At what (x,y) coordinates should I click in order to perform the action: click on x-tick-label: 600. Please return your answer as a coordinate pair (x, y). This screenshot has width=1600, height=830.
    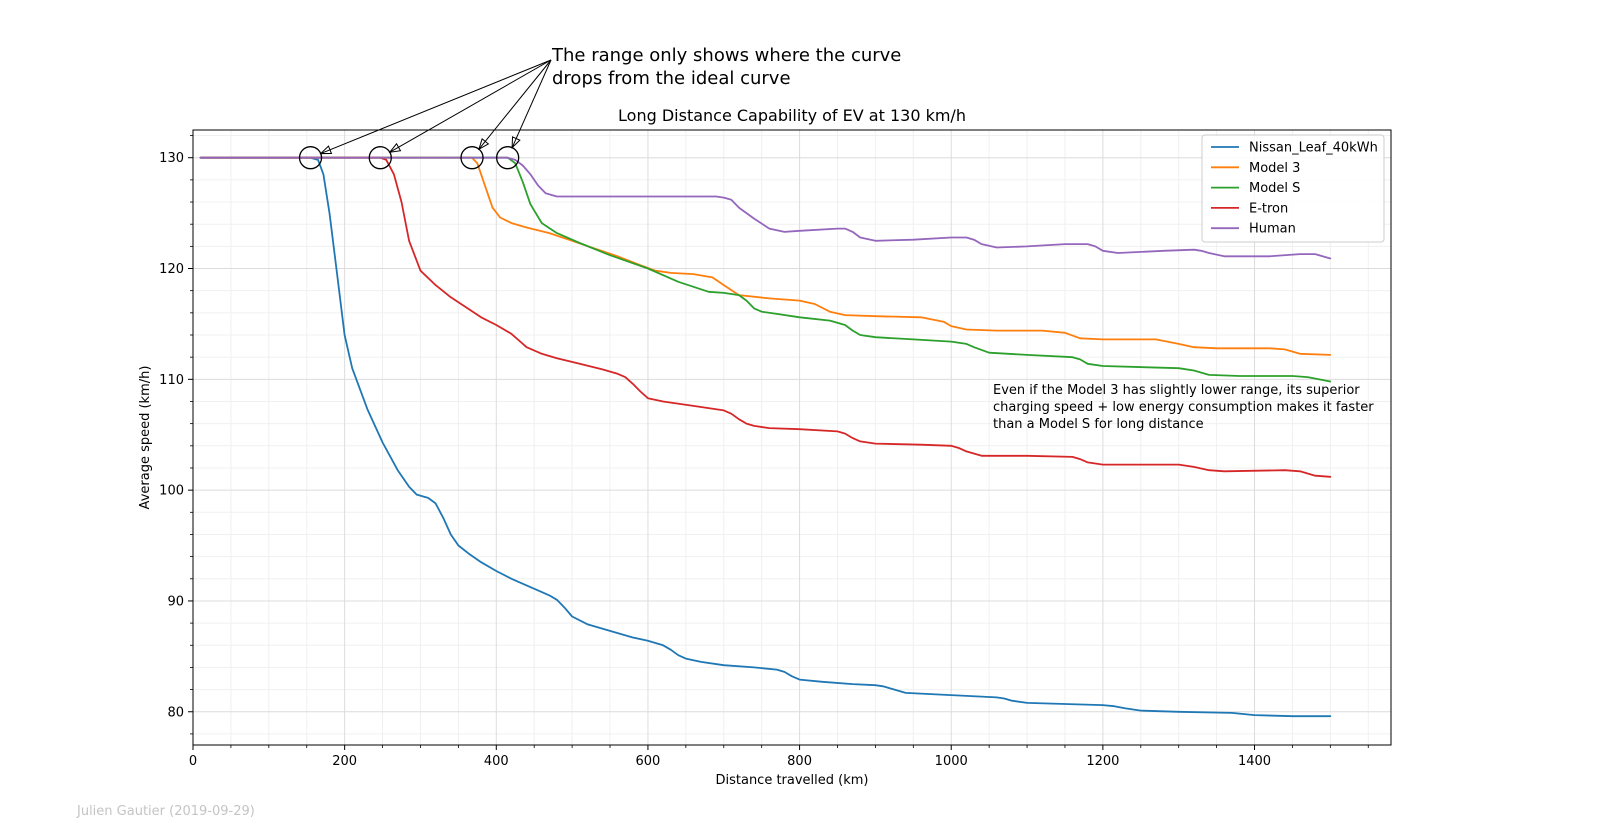
    Looking at the image, I should click on (648, 761).